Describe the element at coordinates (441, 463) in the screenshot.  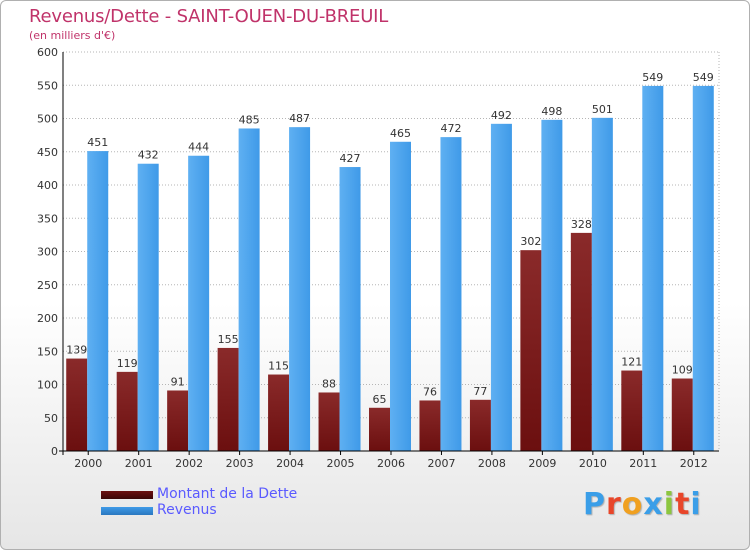
I see `x-tick-label: 2007` at that location.